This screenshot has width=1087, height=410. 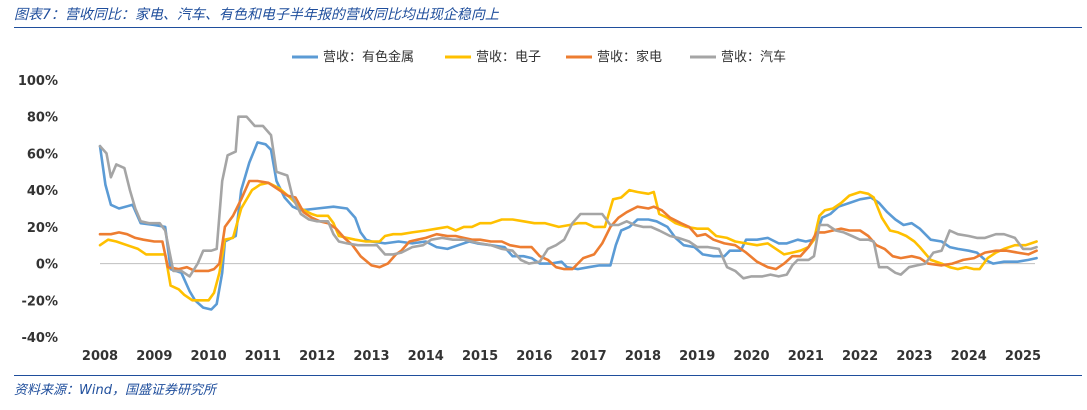 What do you see at coordinates (256, 15) in the screenshot?
I see `chart-title: 图表7：营收同比：家电、汽车、有色和电子半年报的营收同比均出现企稳向上` at bounding box center [256, 15].